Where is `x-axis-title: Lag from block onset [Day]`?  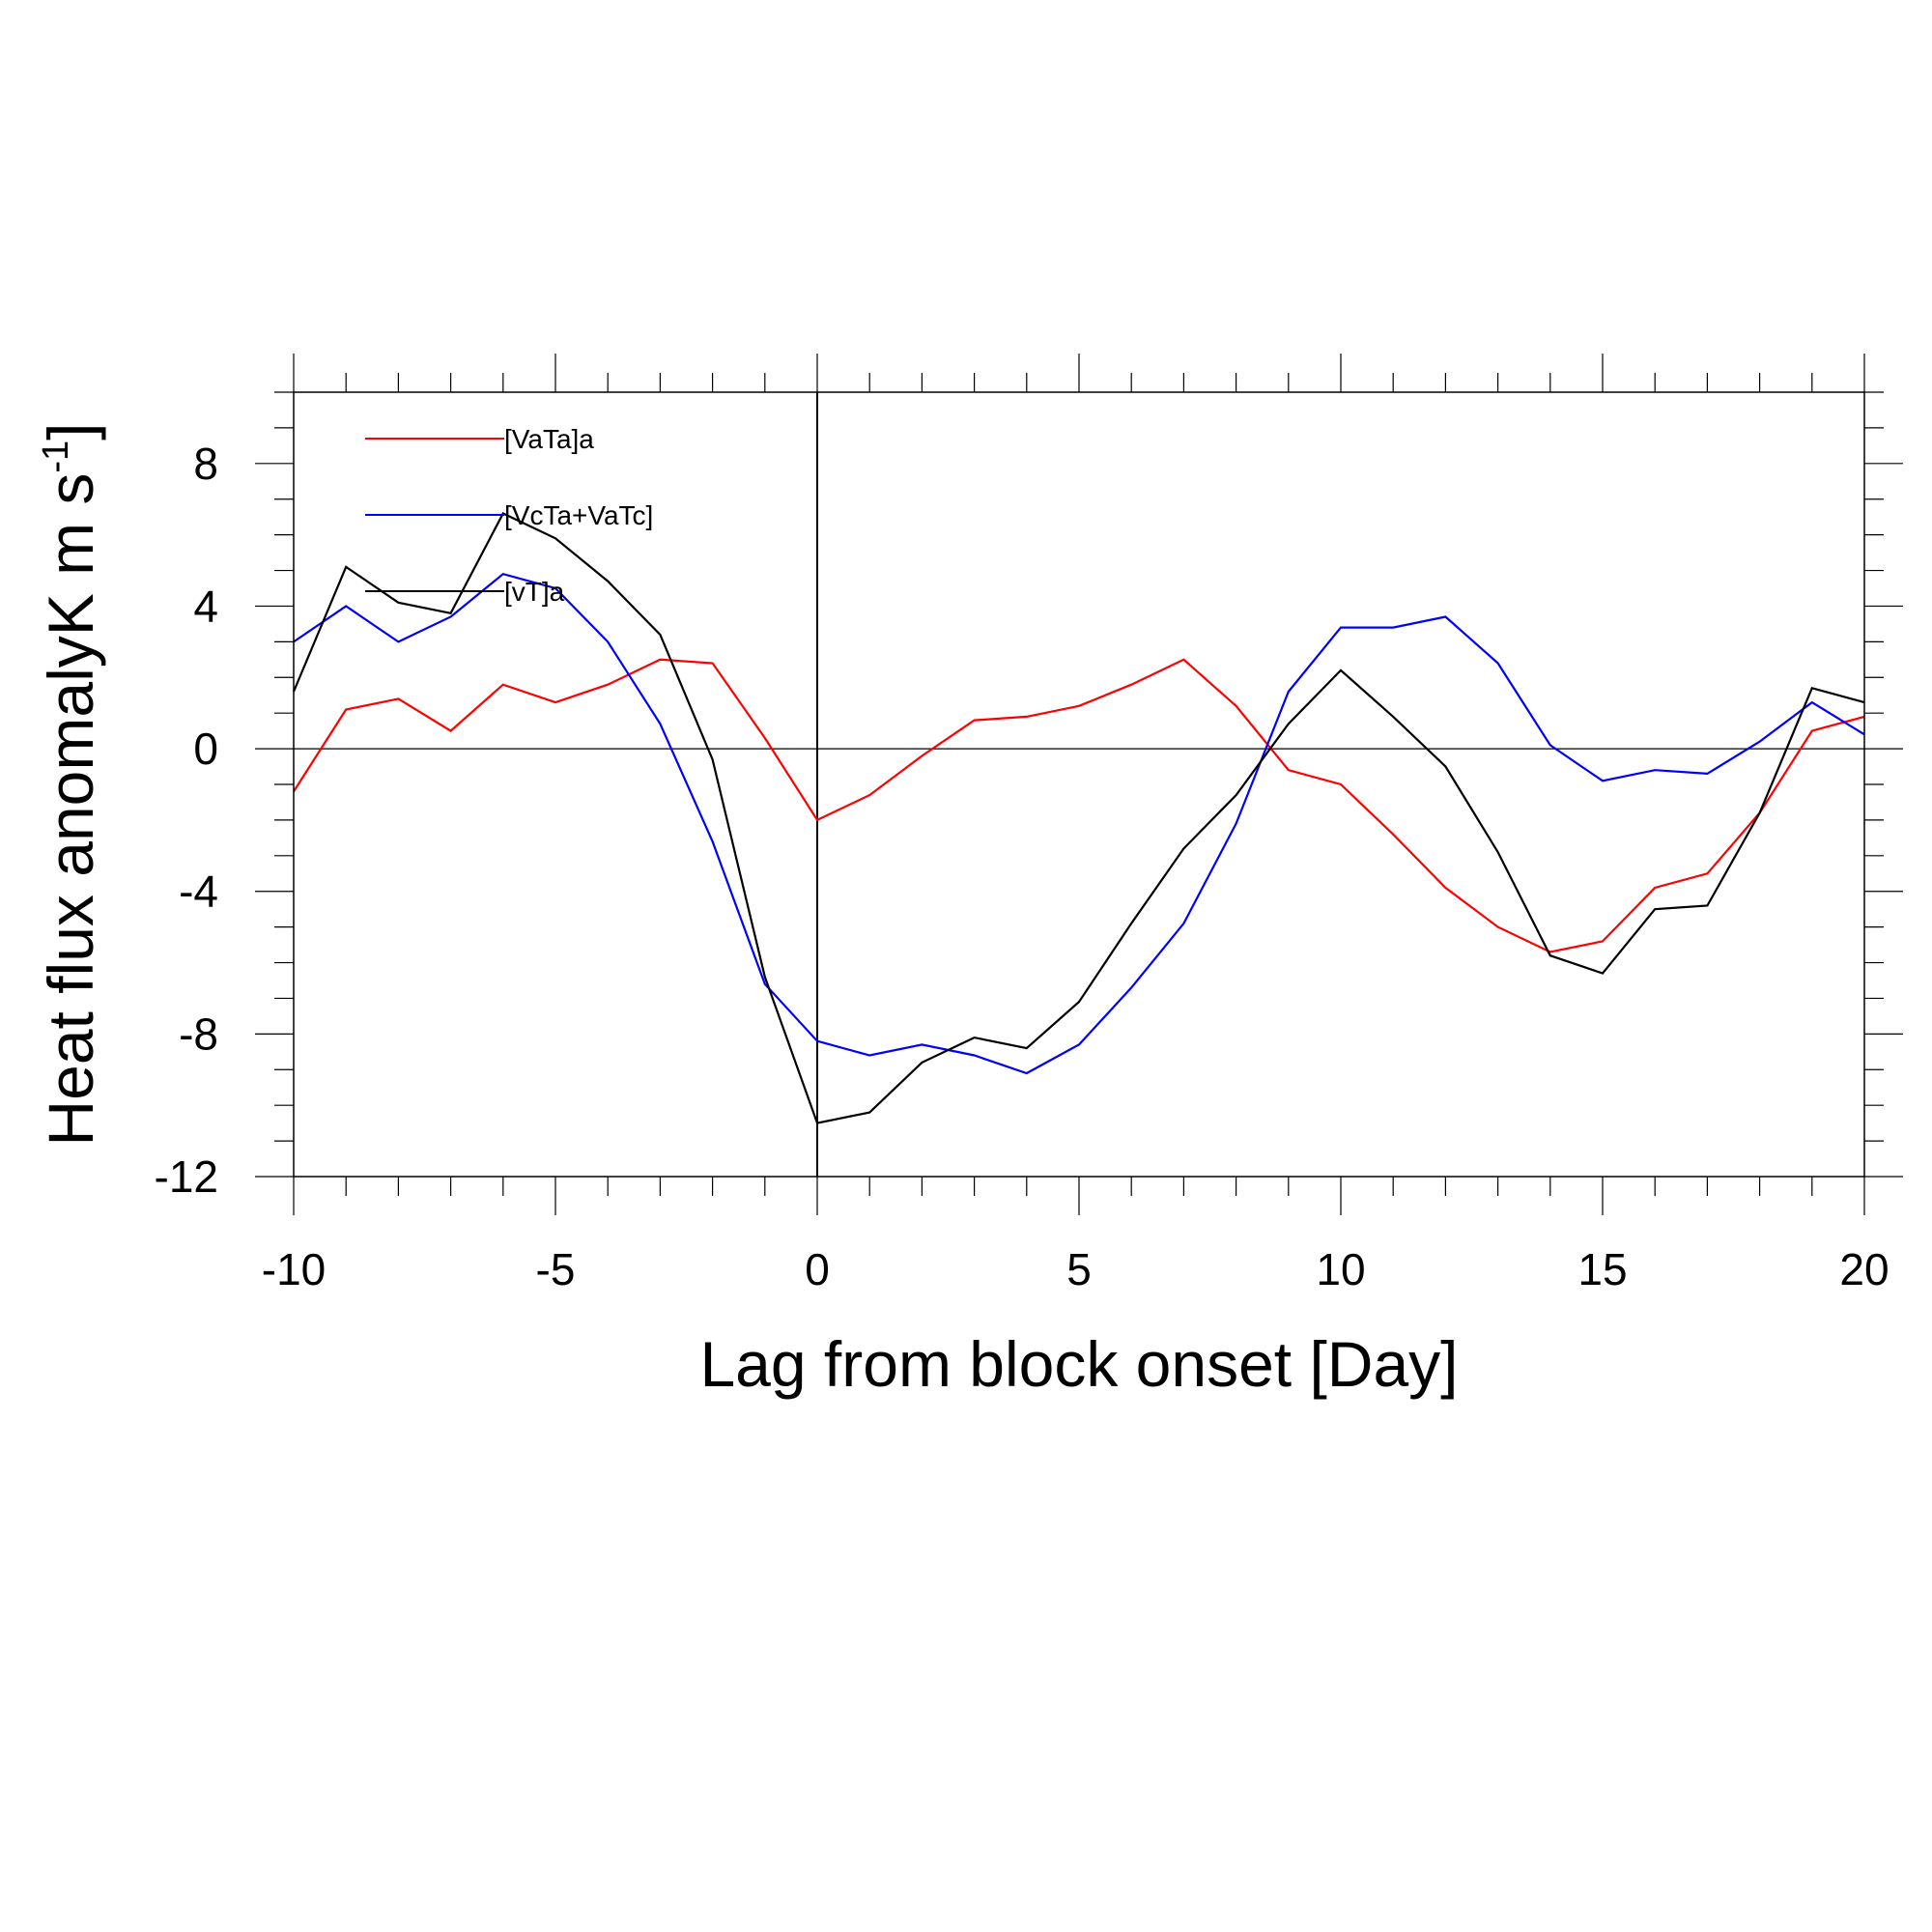
x-axis-title: Lag from block onset [Day] is located at coordinates (1078, 1364).